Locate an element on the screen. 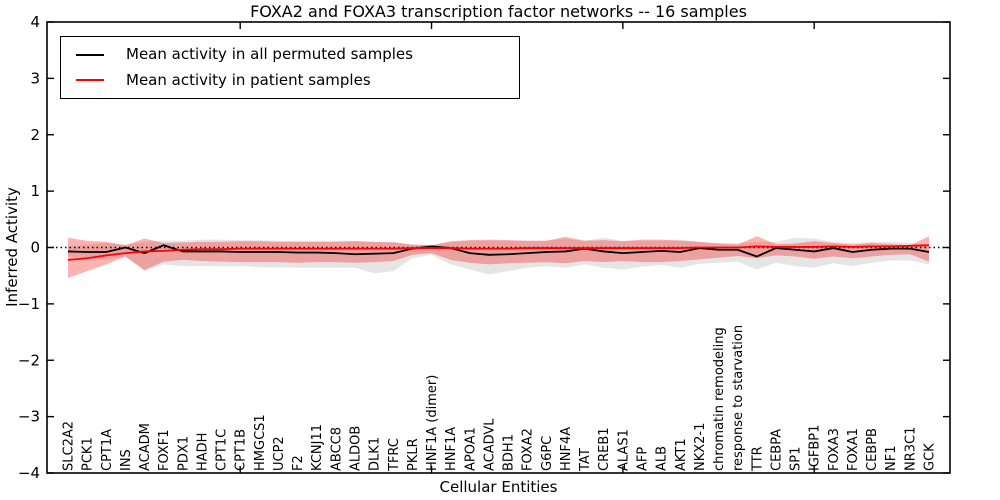 The height and width of the screenshot is (500, 1000). x-category-label: DLK1 is located at coordinates (375, 454).